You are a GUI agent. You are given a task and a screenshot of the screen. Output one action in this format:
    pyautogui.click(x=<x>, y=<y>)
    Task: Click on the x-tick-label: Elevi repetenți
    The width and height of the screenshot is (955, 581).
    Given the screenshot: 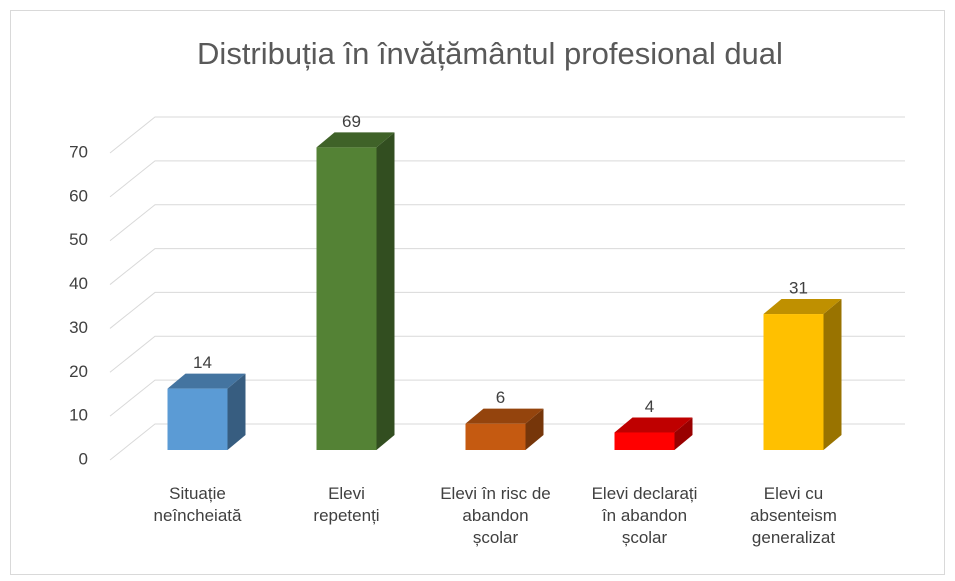 What is the action you would take?
    pyautogui.click(x=346, y=504)
    